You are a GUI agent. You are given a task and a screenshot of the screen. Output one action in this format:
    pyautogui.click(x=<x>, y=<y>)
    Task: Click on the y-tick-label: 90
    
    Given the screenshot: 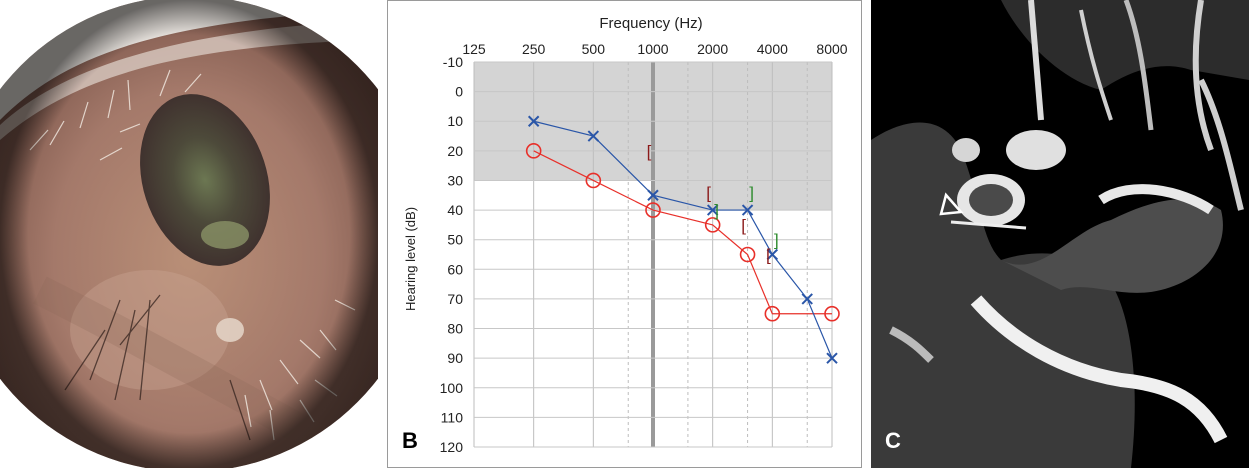 What is the action you would take?
    pyautogui.click(x=455, y=358)
    